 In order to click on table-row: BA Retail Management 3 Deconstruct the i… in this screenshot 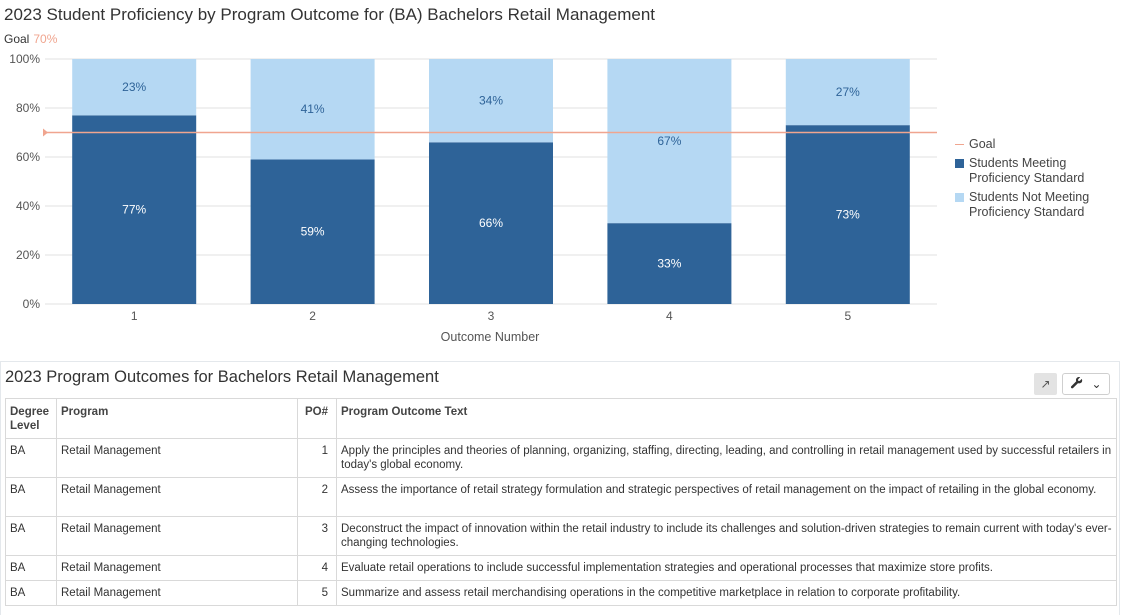, I will do `click(561, 536)`.